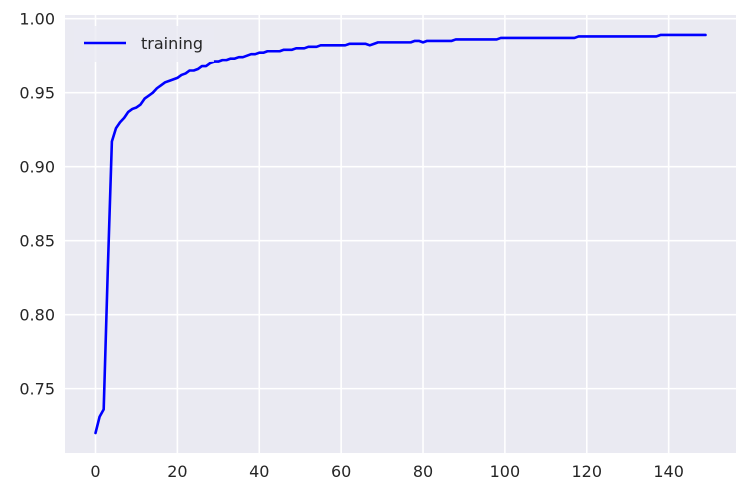 The height and width of the screenshot is (499, 751). Describe the element at coordinates (37, 93) in the screenshot. I see `y-tick-label: 0.95` at that location.